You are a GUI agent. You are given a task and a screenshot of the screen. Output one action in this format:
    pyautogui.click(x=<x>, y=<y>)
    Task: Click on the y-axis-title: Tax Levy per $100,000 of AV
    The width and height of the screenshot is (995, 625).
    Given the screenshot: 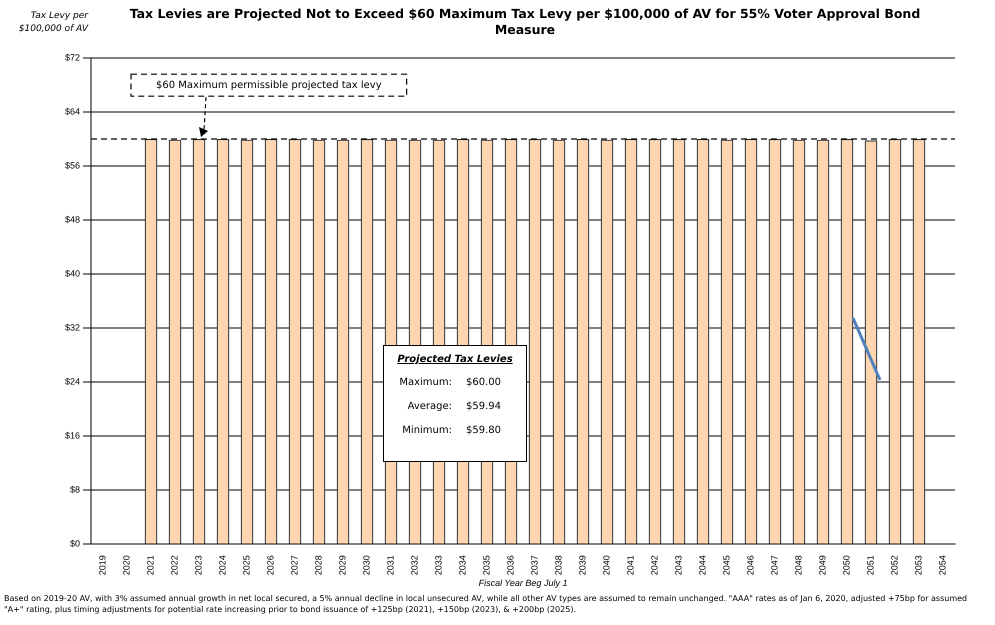 What is the action you would take?
    pyautogui.click(x=53, y=23)
    